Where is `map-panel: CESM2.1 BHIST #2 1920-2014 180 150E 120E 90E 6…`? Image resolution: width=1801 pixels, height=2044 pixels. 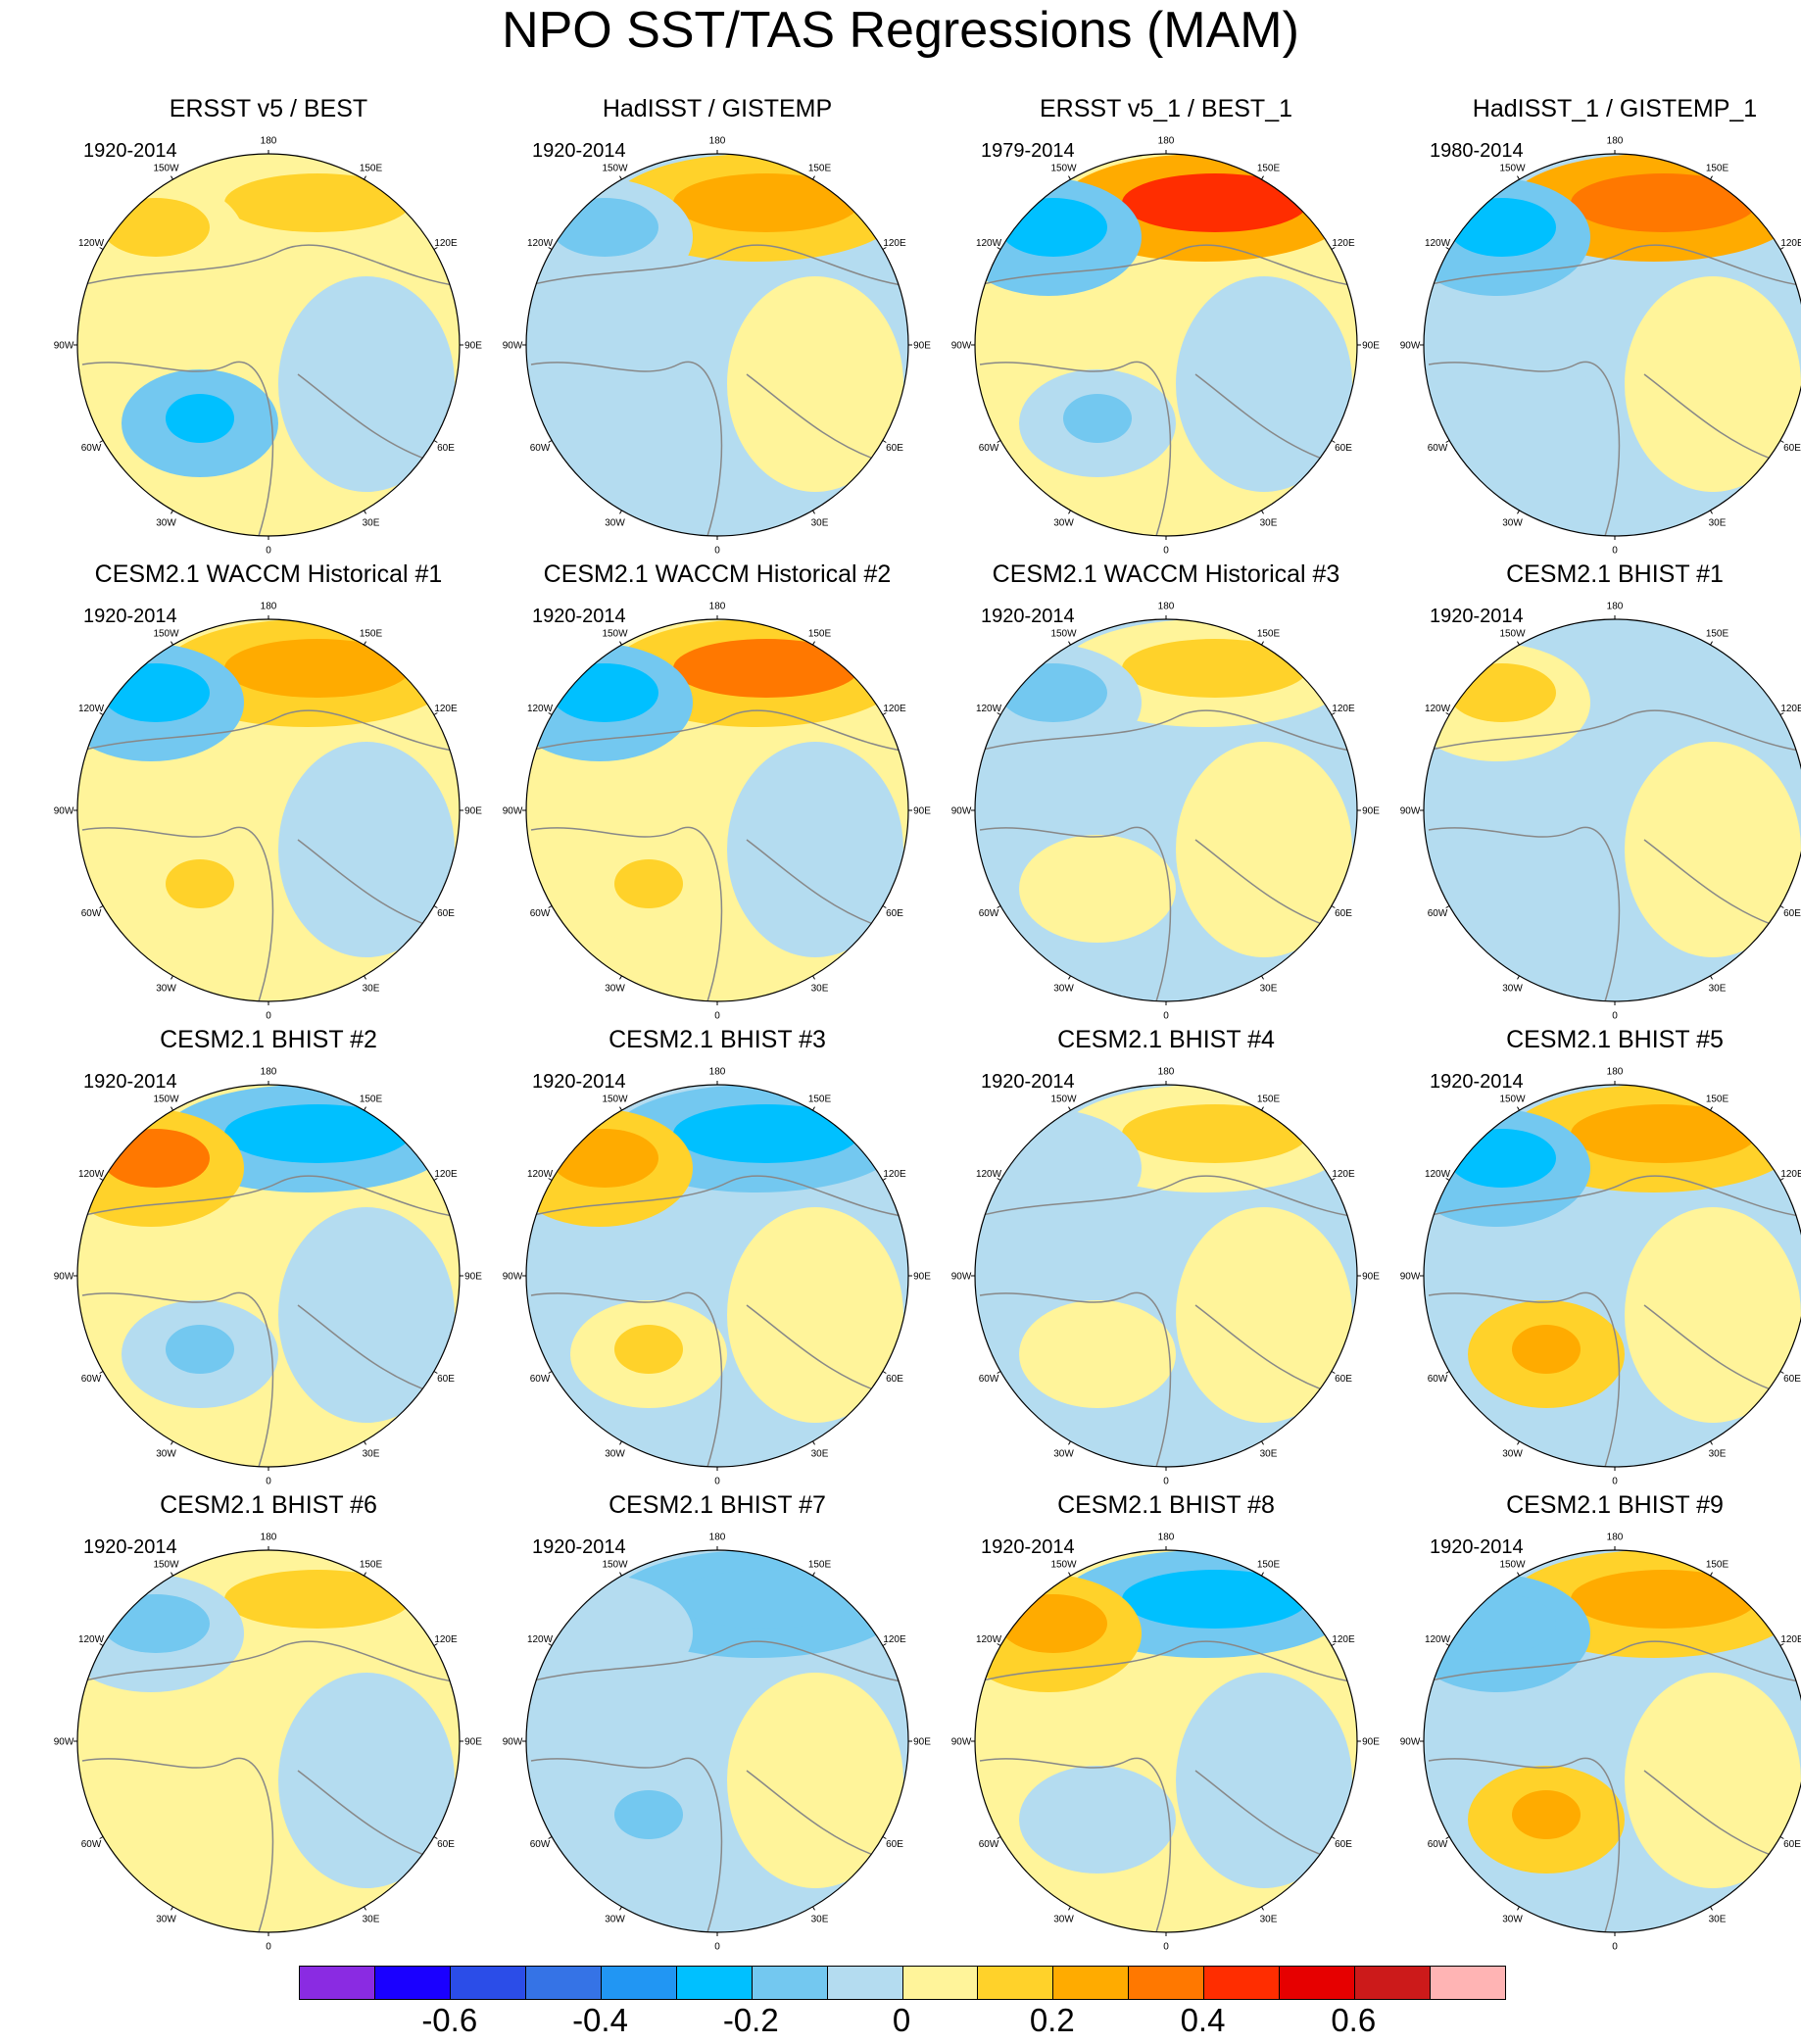 map-panel: CESM2.1 BHIST #2 1920-2014 180 150E 120E 90E 6… is located at coordinates (268, 1249).